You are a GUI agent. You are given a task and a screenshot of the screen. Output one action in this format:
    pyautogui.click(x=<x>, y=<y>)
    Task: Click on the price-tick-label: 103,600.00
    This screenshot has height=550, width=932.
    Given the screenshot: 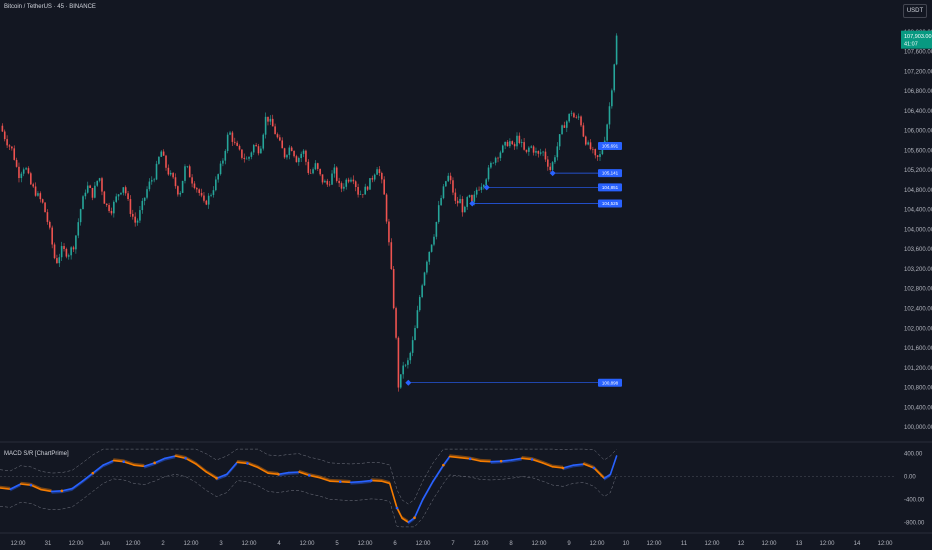 What is the action you would take?
    pyautogui.click(x=918, y=250)
    